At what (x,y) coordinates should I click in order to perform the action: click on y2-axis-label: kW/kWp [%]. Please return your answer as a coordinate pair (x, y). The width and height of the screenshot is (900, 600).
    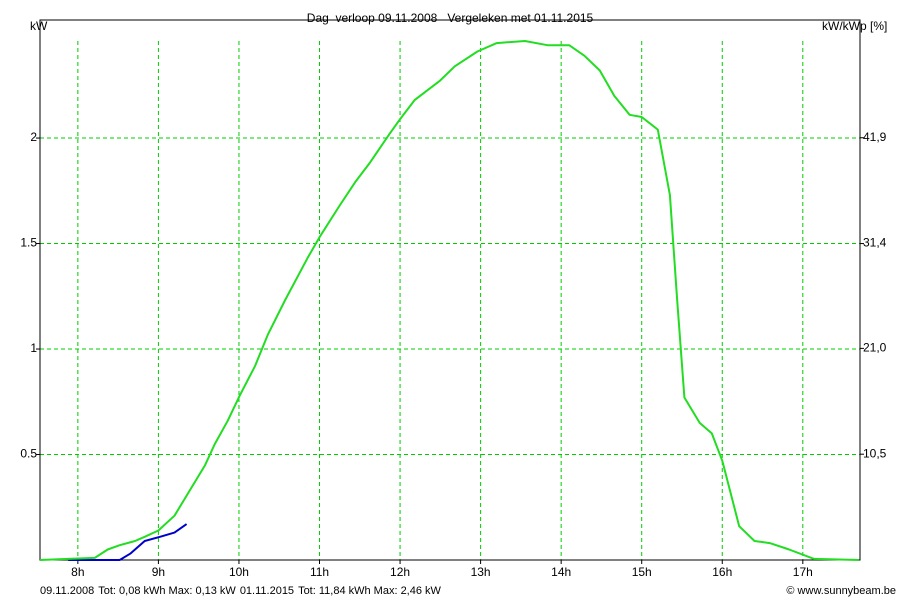
    Looking at the image, I should click on (854, 26).